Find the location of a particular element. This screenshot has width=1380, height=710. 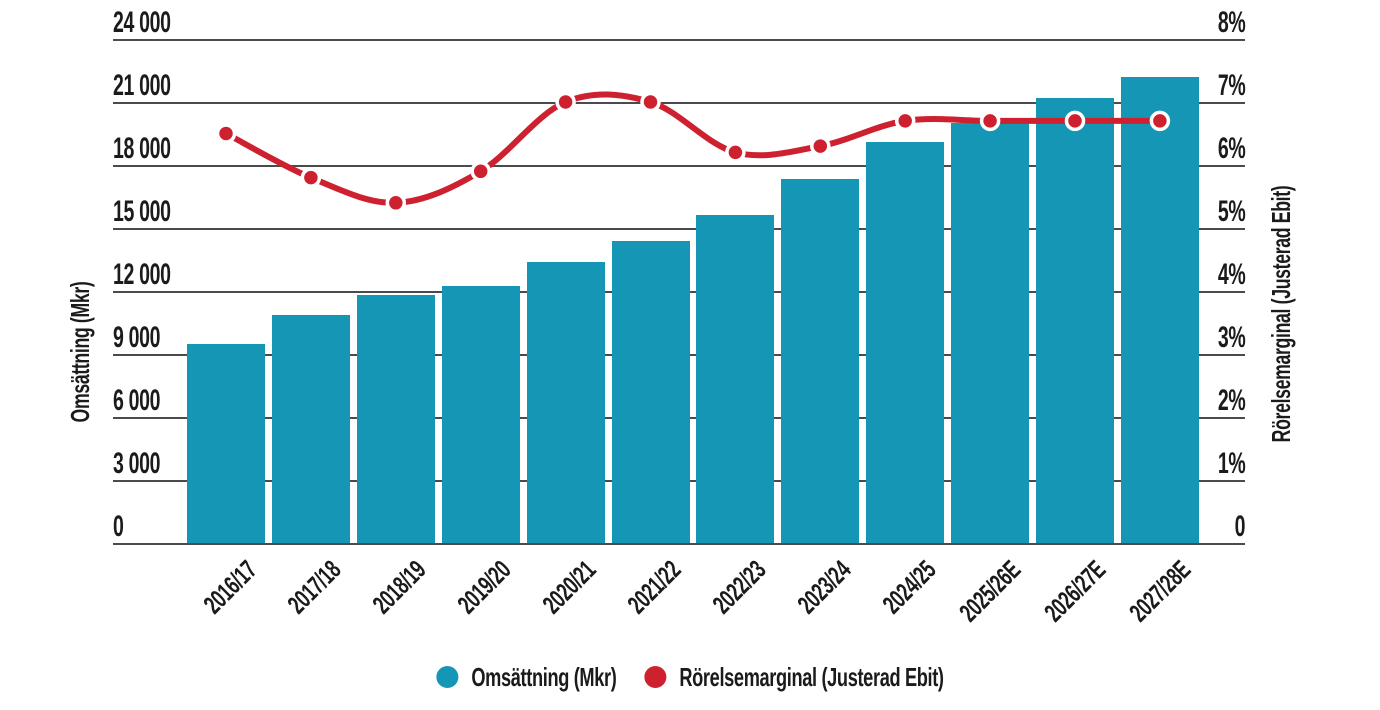

revenue-bar-2020/21 is located at coordinates (565, 402).